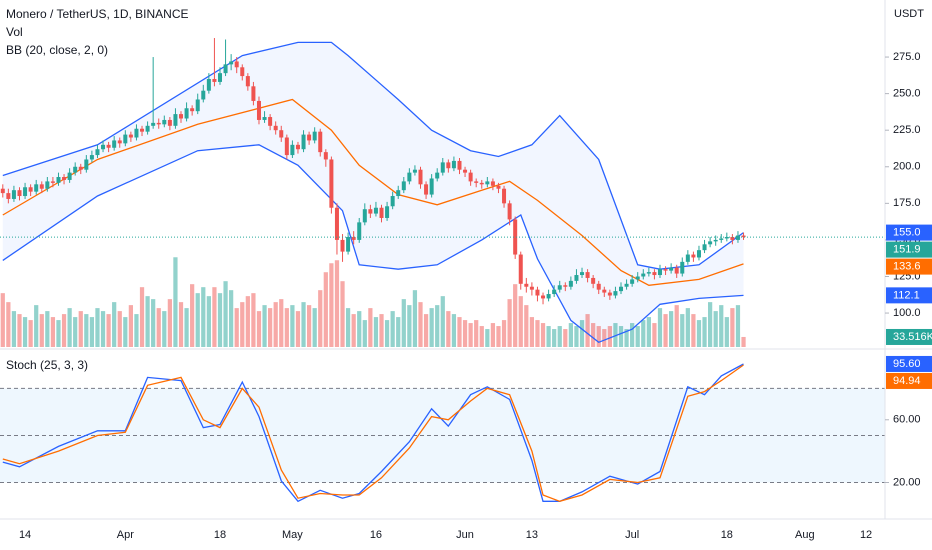 This screenshot has height=550, width=932. What do you see at coordinates (907, 233) in the screenshot?
I see `price-badge-label: 155.0` at bounding box center [907, 233].